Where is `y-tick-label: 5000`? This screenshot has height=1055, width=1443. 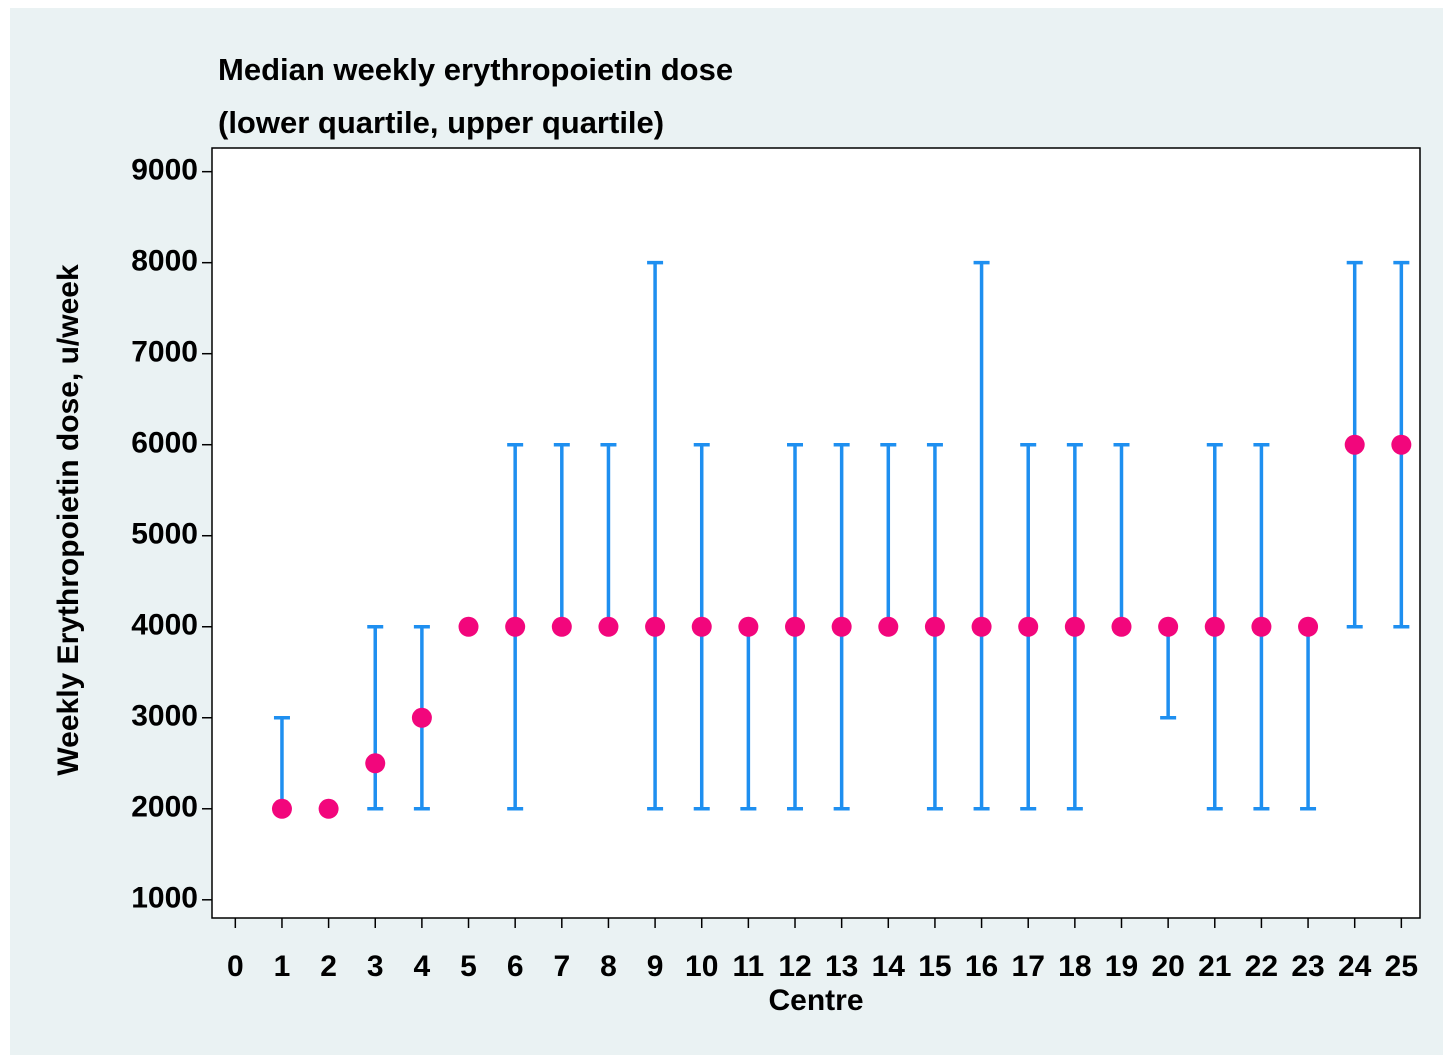 y-tick-label: 5000 is located at coordinates (164, 534).